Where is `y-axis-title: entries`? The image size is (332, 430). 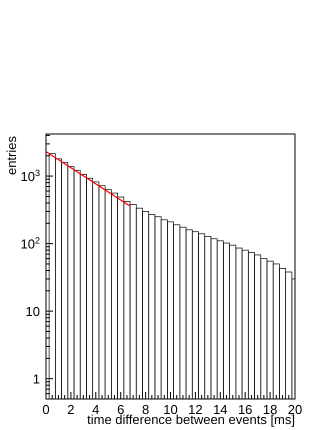
y-axis-title: entries is located at coordinates (11, 156).